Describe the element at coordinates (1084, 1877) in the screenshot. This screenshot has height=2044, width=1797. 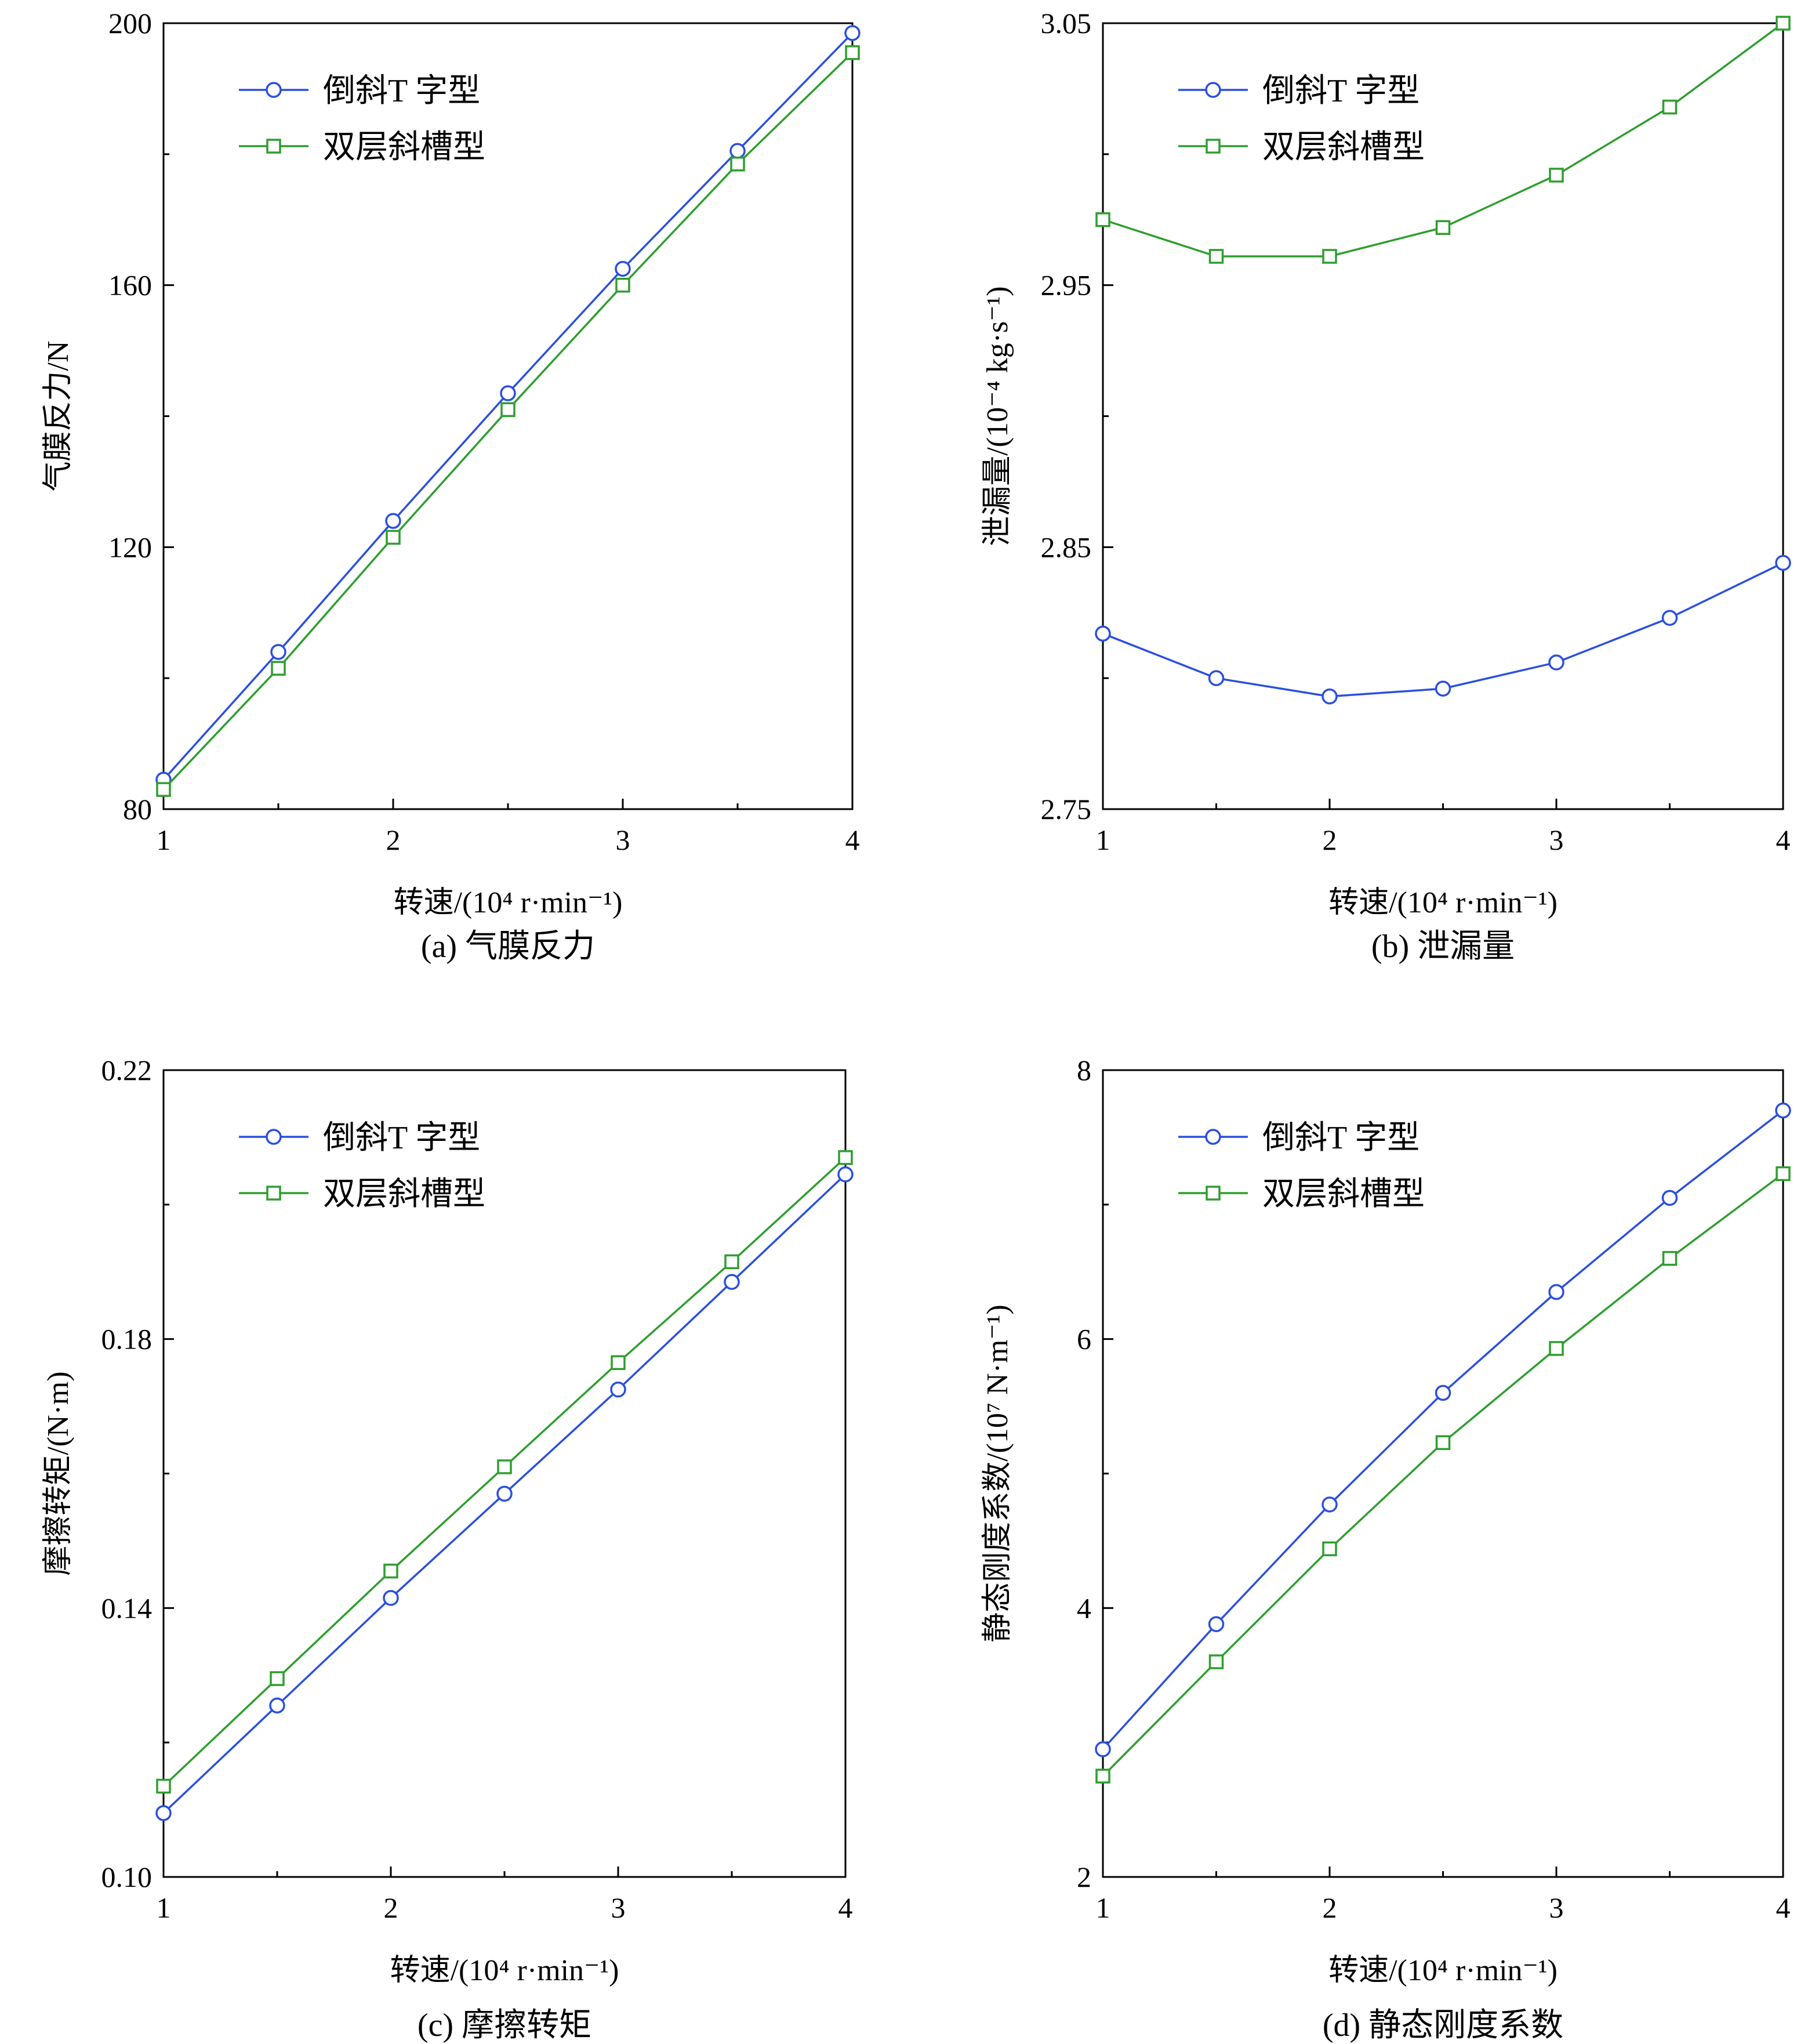
I see `y-tick-label: 2` at that location.